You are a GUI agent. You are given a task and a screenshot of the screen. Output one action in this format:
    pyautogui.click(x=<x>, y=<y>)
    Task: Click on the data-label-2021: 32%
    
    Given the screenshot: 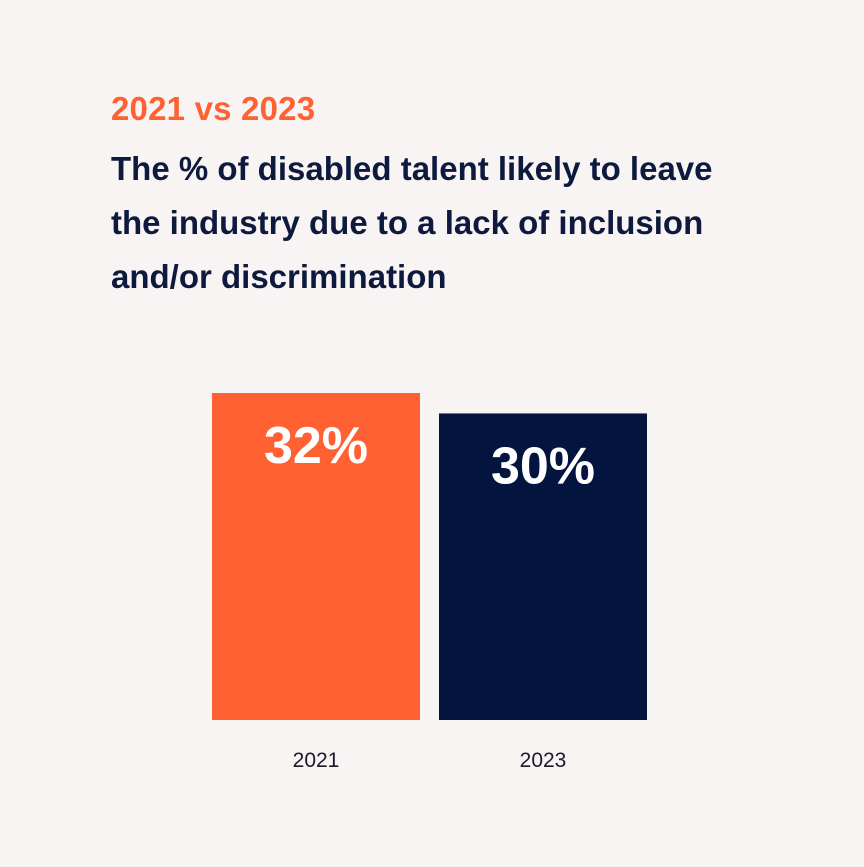 What is the action you would take?
    pyautogui.click(x=316, y=446)
    